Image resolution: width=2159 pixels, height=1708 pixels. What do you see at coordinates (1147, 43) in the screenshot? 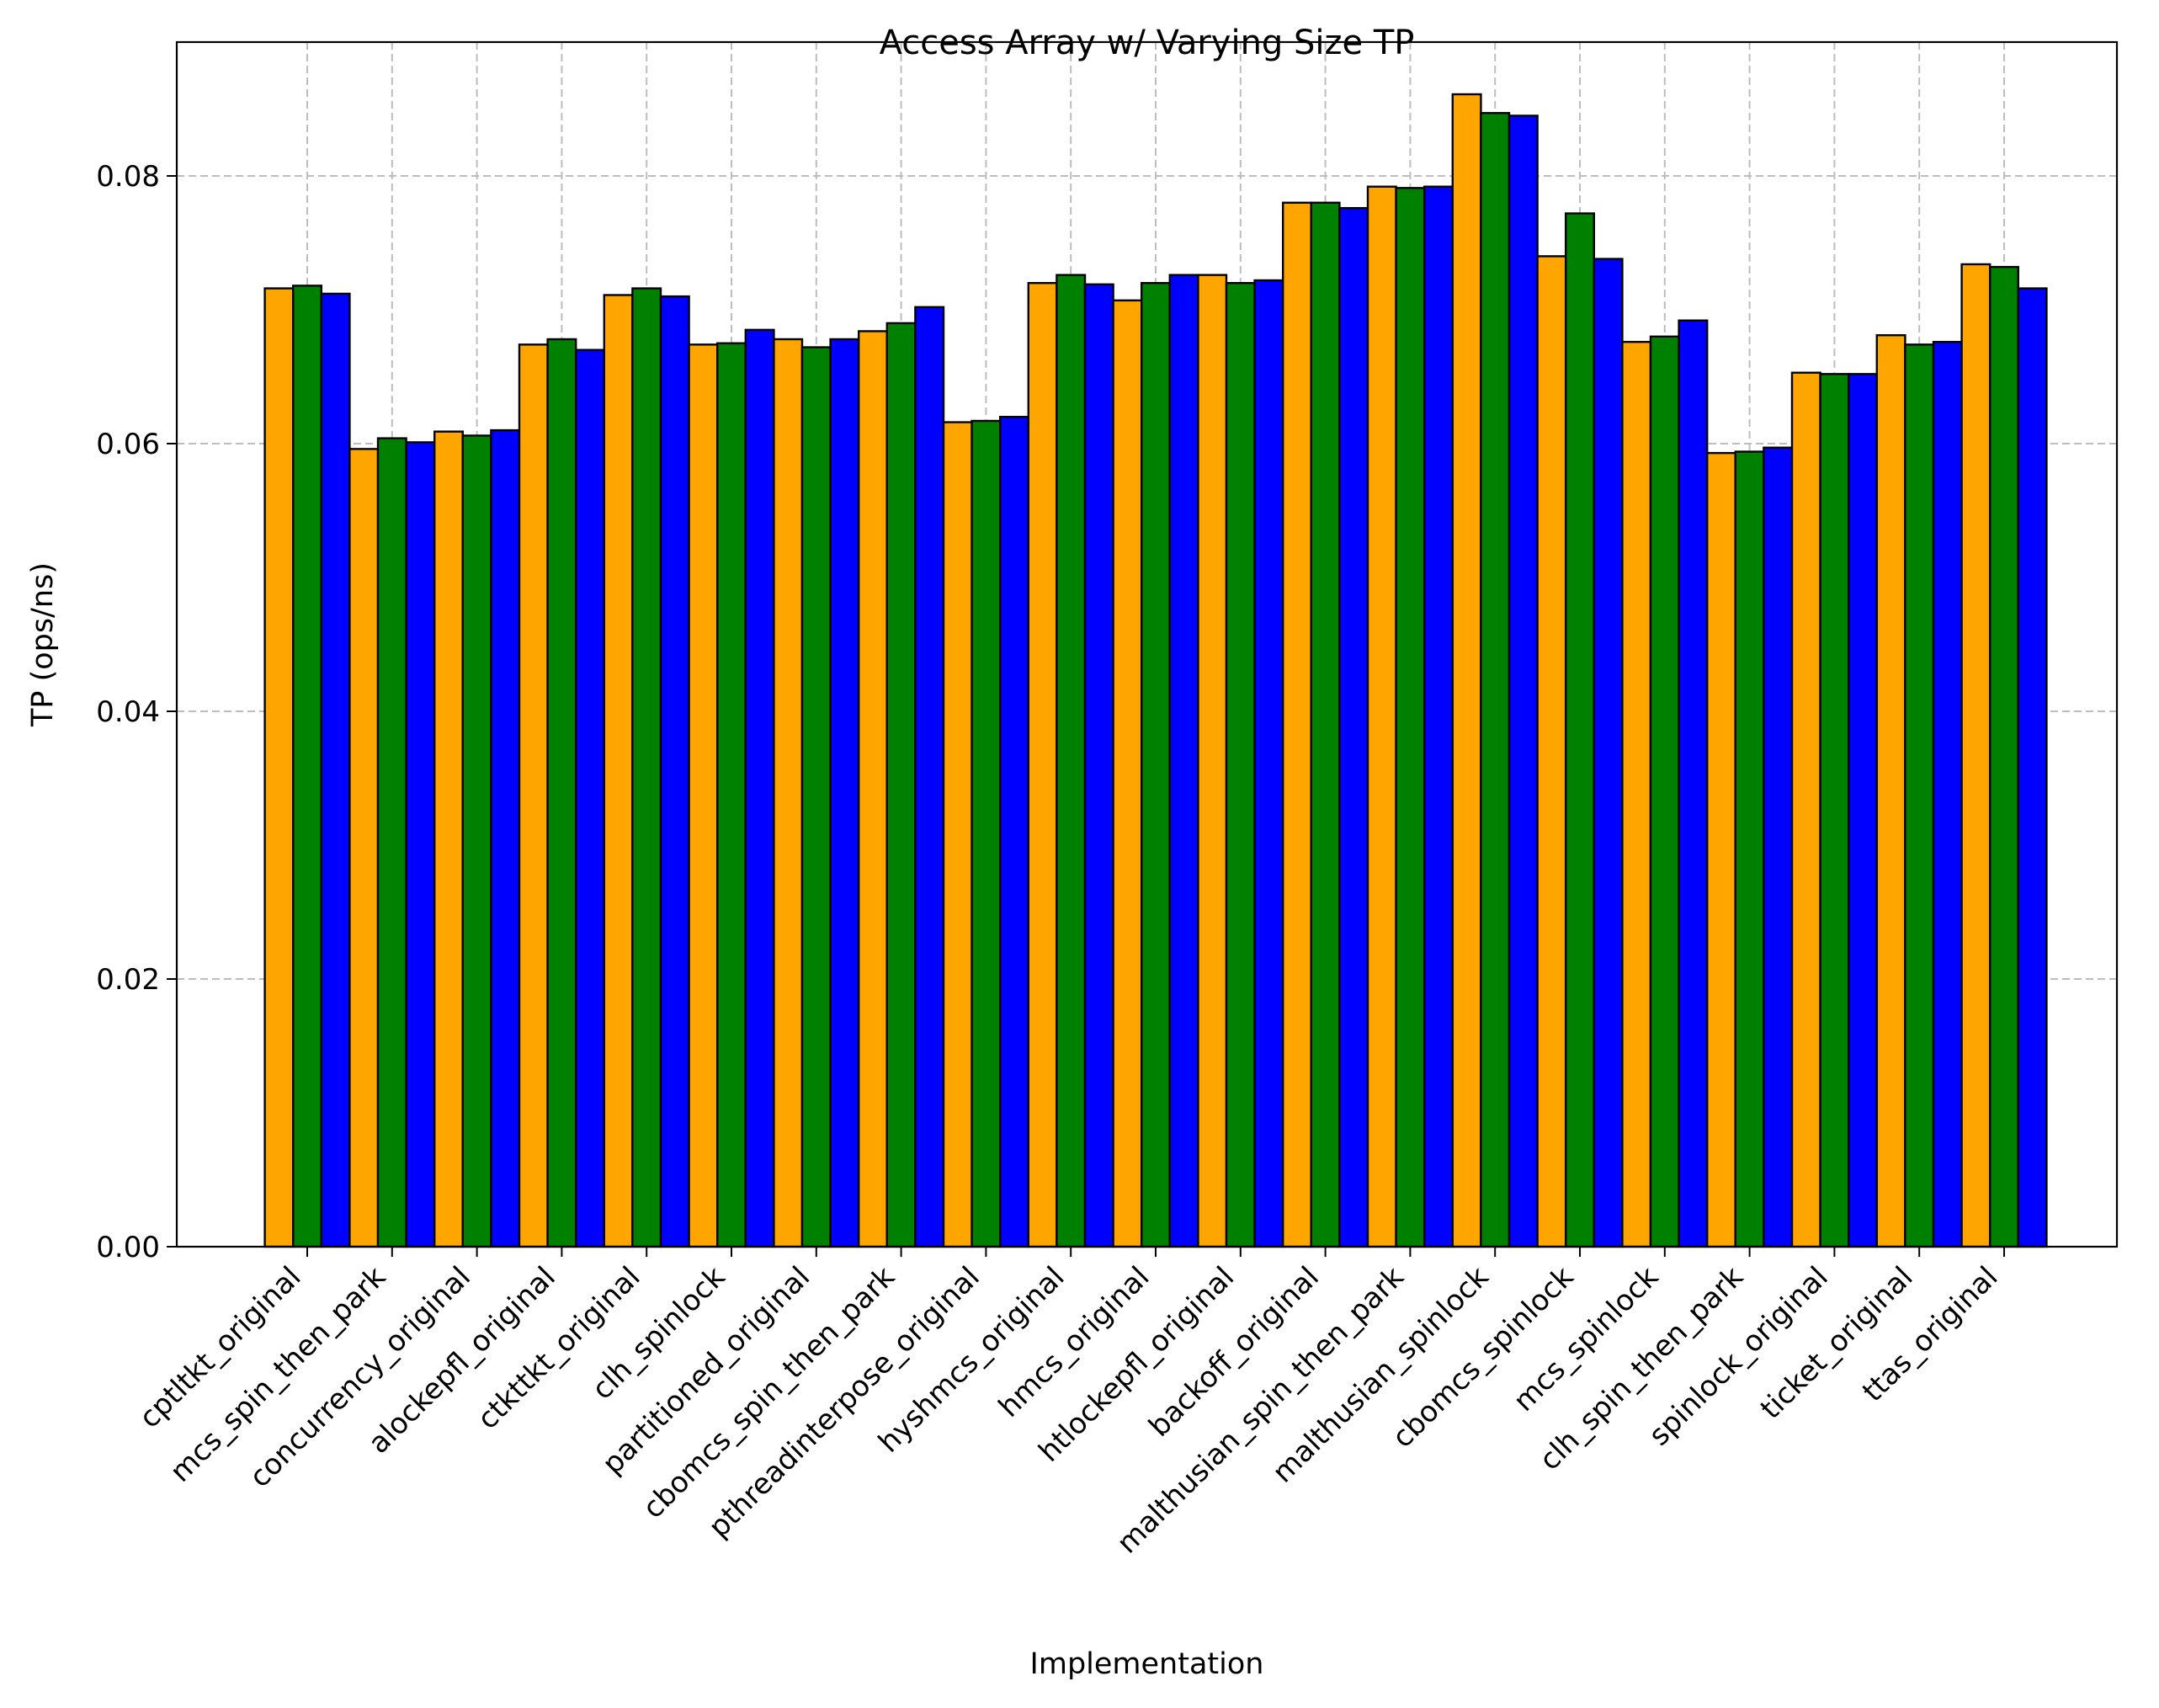
I see `chart-title: Access Array w/ Varying Size TP` at bounding box center [1147, 43].